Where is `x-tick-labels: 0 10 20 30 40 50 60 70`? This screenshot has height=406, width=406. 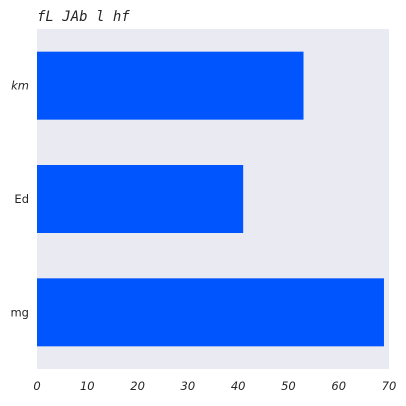 x-tick-labels: 0 10 20 30 40 50 60 70 is located at coordinates (214, 386).